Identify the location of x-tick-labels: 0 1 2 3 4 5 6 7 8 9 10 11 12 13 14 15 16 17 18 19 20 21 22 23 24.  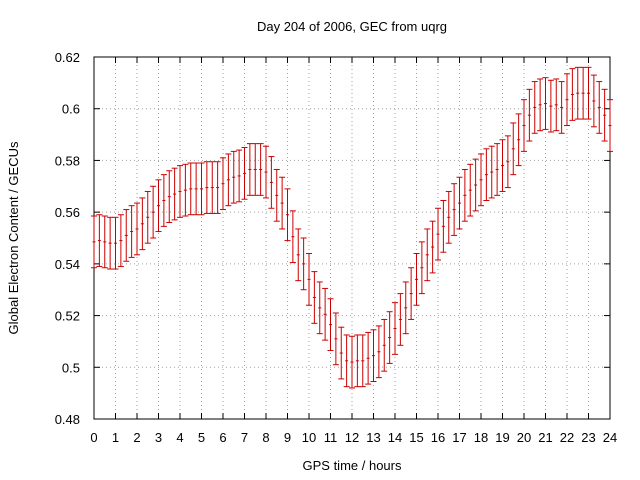
(353, 437).